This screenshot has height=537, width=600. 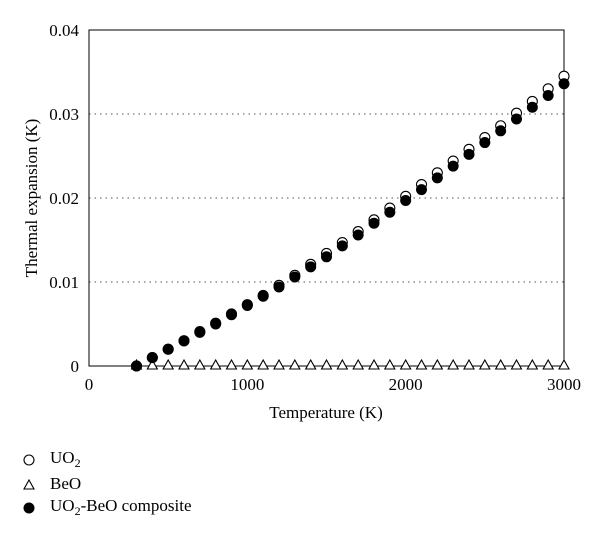 What do you see at coordinates (31, 198) in the screenshot?
I see `y-axis-title: Thermal expansion (K)` at bounding box center [31, 198].